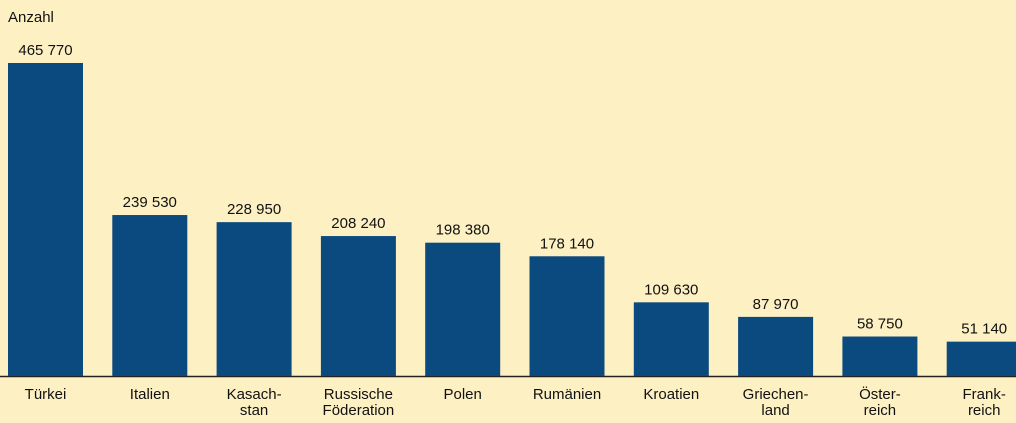  I want to click on x-tick-label: Frank-reich, so click(984, 402).